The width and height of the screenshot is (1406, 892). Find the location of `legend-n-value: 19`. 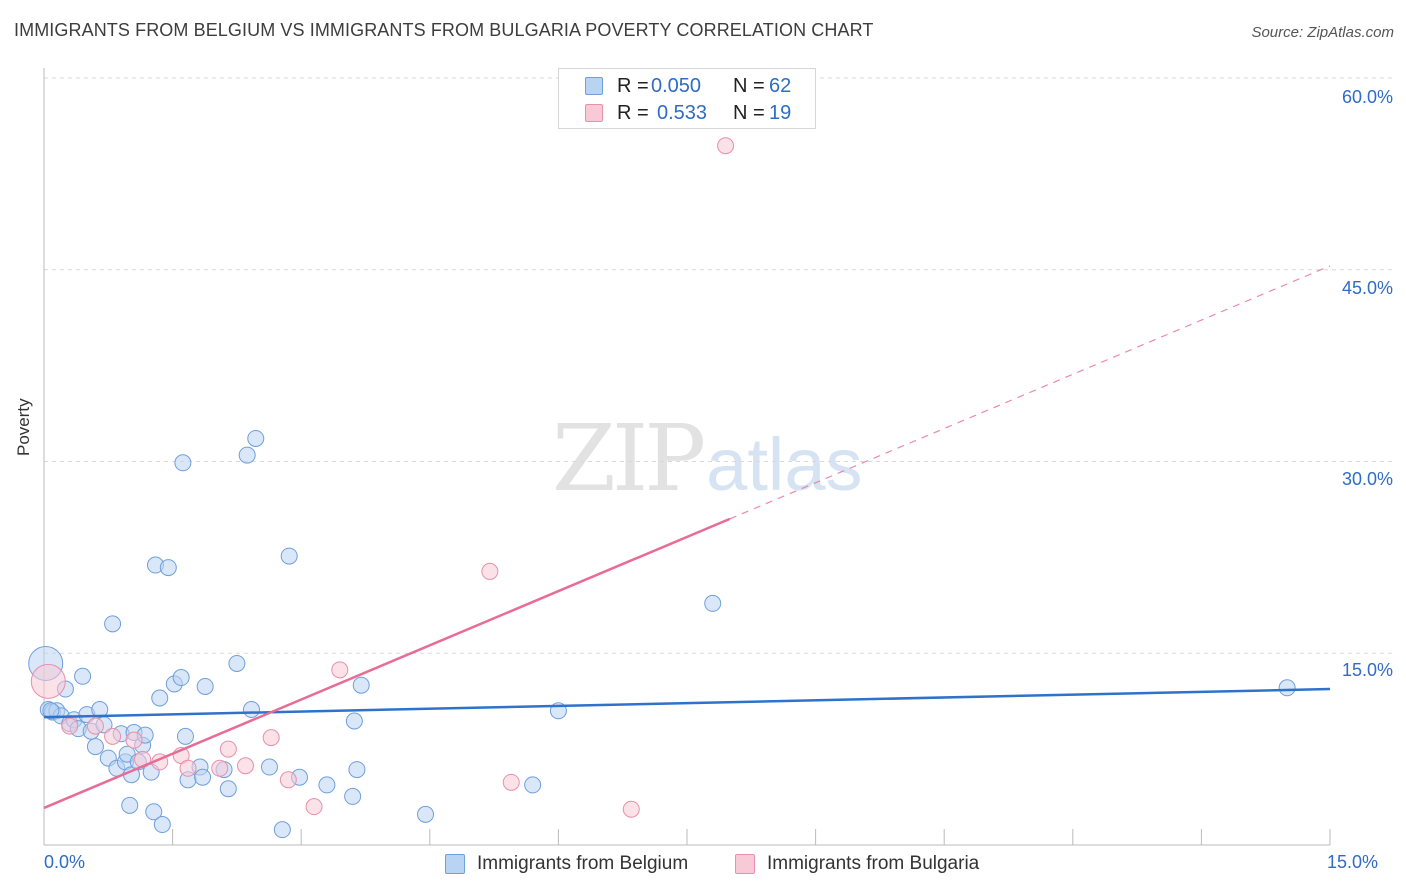

legend-n-value: 19 is located at coordinates (780, 113).